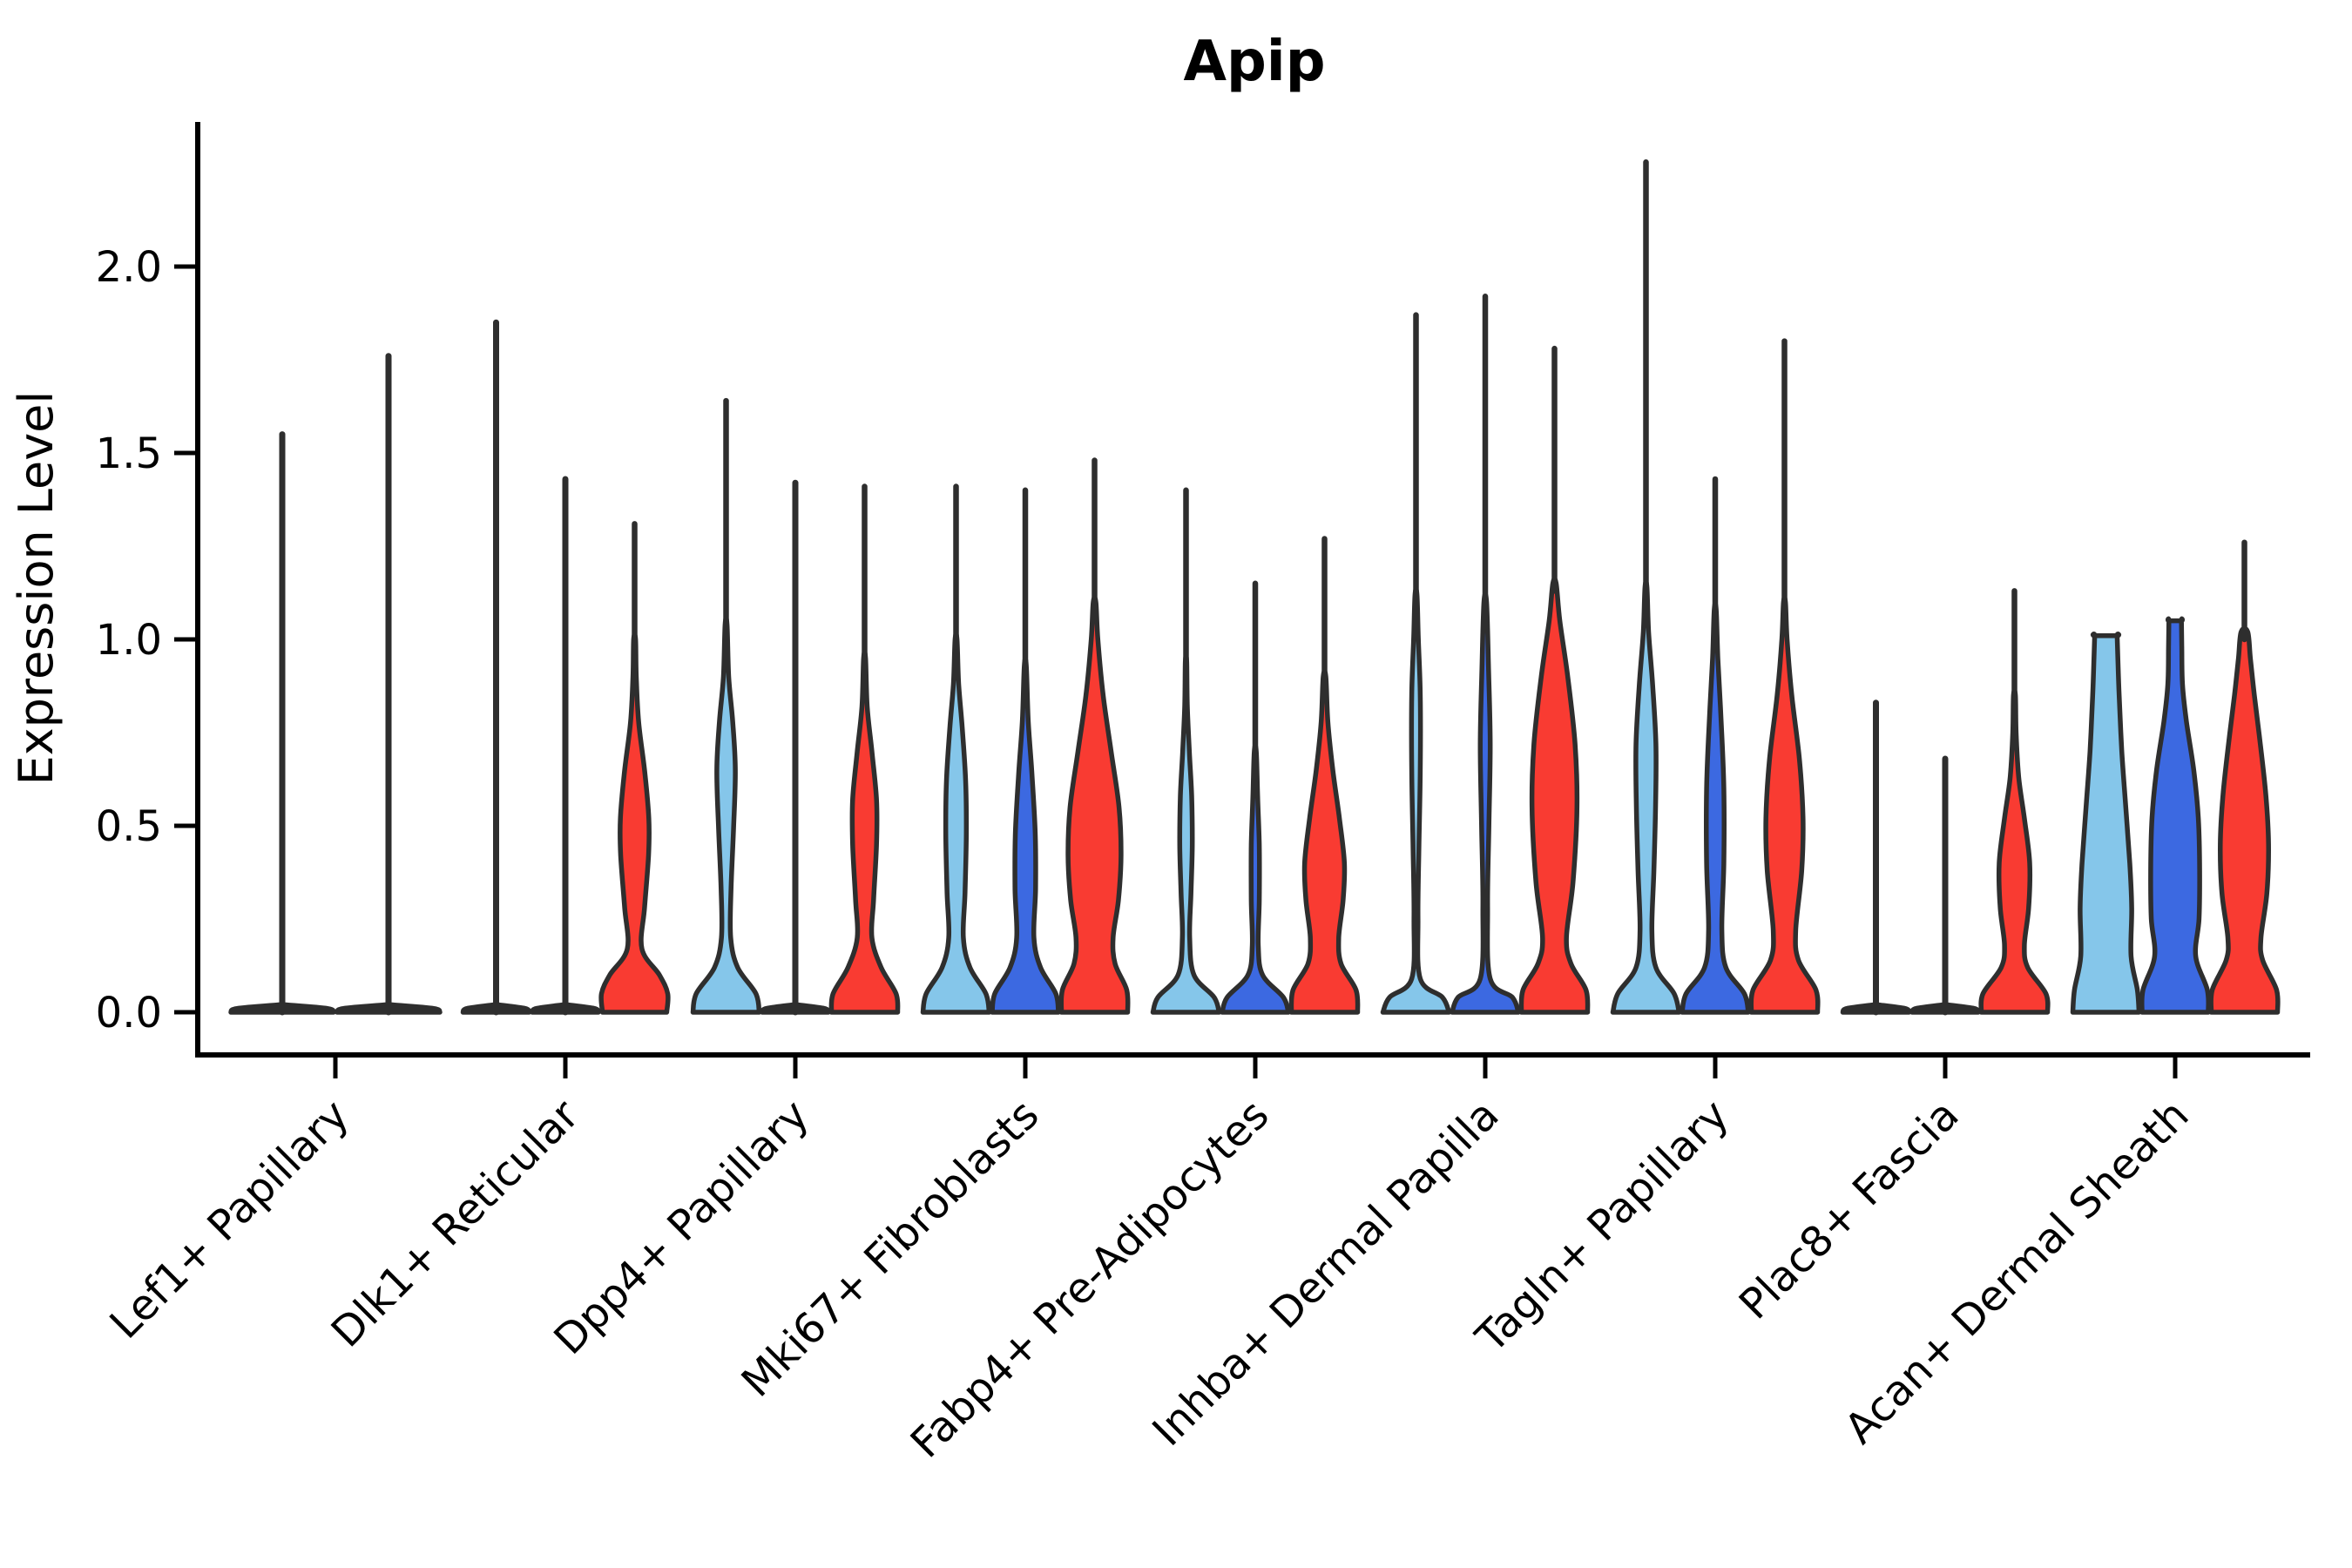 Image resolution: width=2352 pixels, height=1568 pixels. Describe the element at coordinates (1254, 62) in the screenshot. I see `plot-title: Apip` at that location.